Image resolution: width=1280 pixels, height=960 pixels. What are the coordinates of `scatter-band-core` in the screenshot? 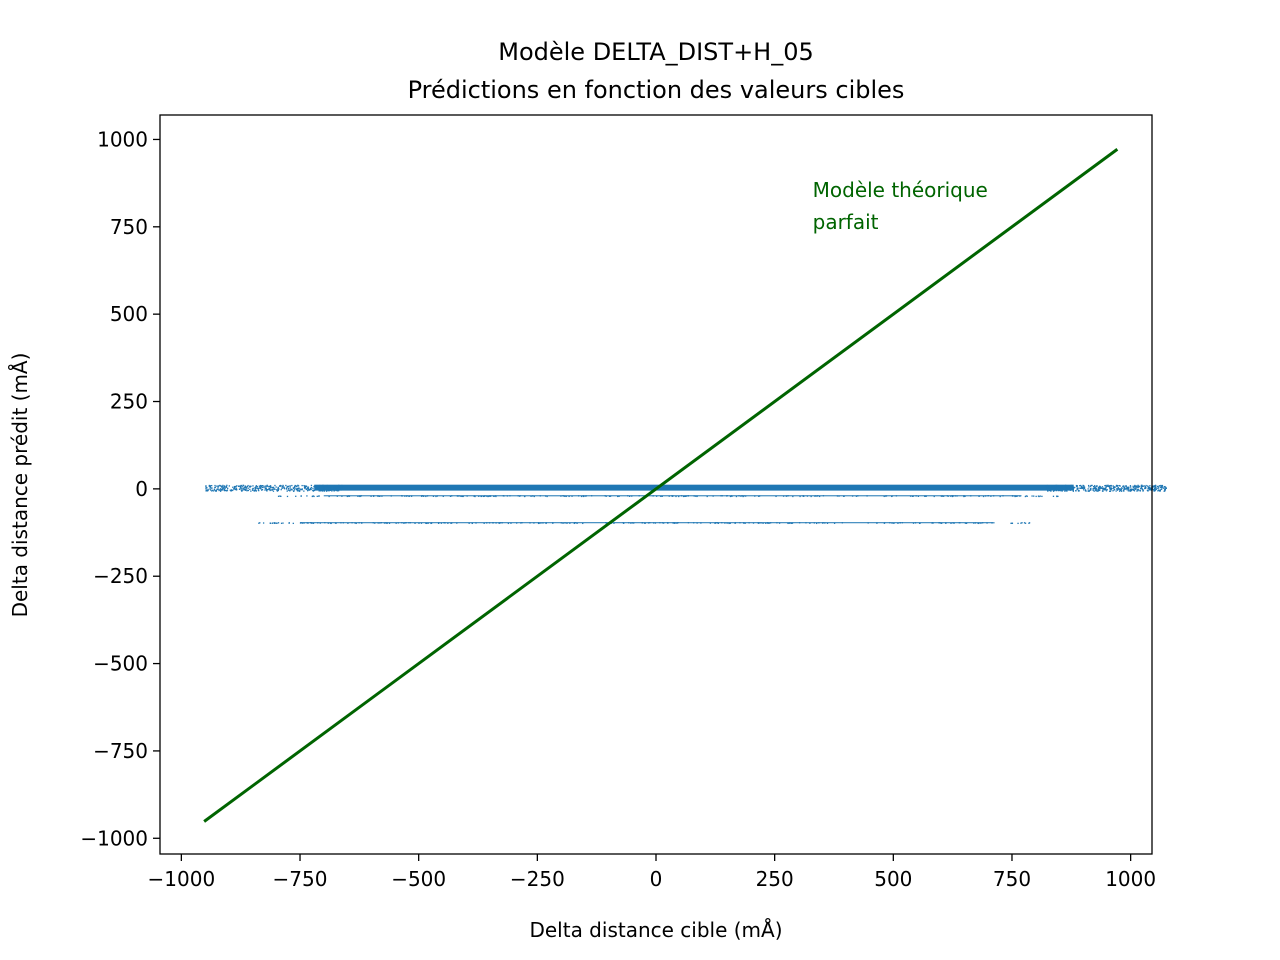 It's located at (694, 487).